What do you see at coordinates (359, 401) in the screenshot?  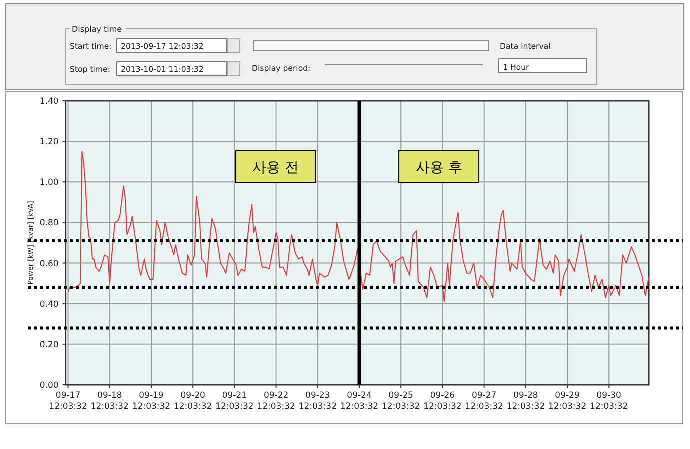 I see `x-tick-label: 09-24 12:03:32` at bounding box center [359, 401].